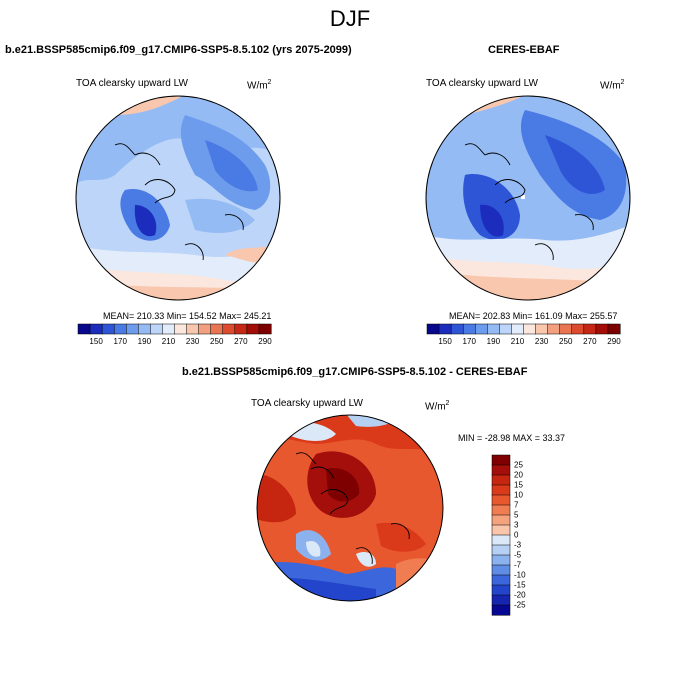 This screenshot has width=700, height=700. What do you see at coordinates (533, 316) in the screenshot?
I see `panel-2-stats: MEAN= 202.83 Min= 161.09 Max= 255.57` at bounding box center [533, 316].